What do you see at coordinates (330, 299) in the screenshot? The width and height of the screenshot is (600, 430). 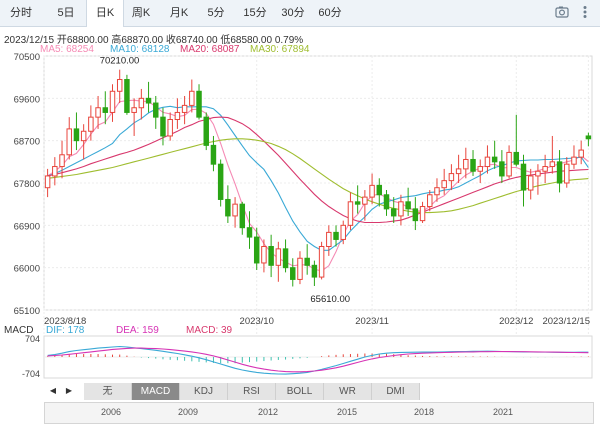 I see `low-annotation: 65610.00` at bounding box center [330, 299].